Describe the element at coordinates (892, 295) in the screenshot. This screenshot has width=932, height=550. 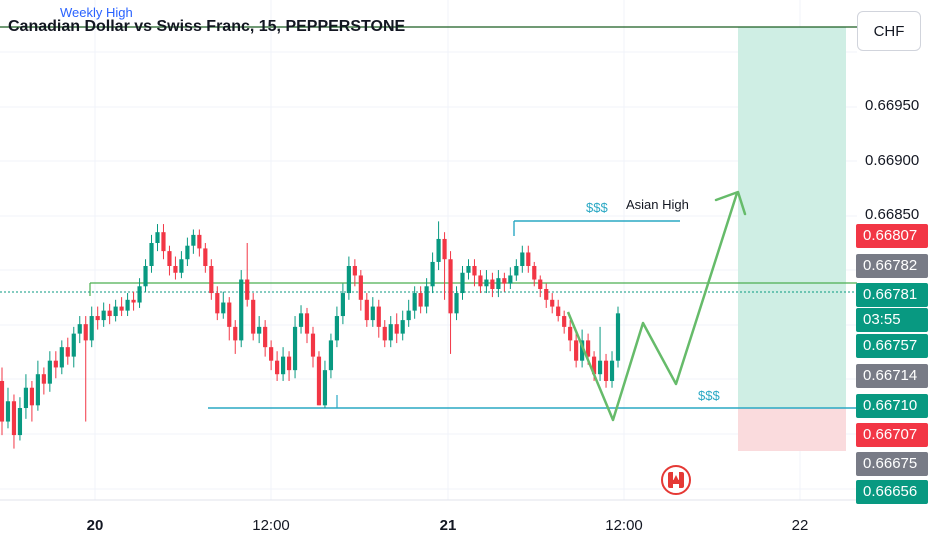
I see `price-tag-last-price: 0.66781` at that location.